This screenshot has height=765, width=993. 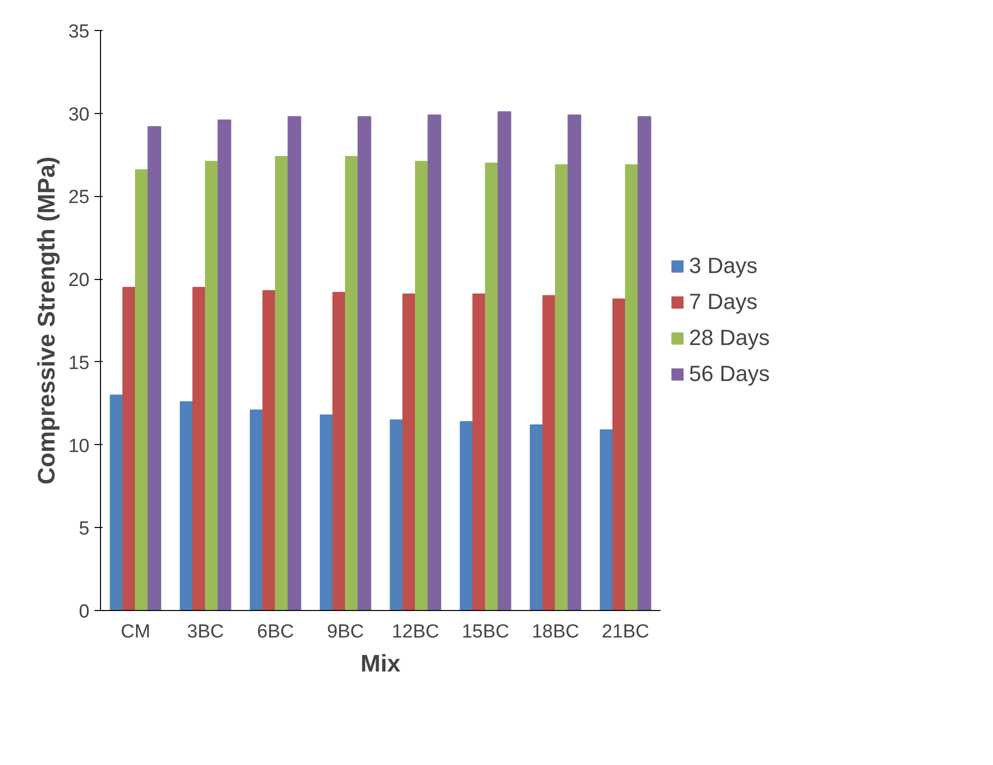 What do you see at coordinates (723, 266) in the screenshot?
I see `legend-label: 3 Days` at bounding box center [723, 266].